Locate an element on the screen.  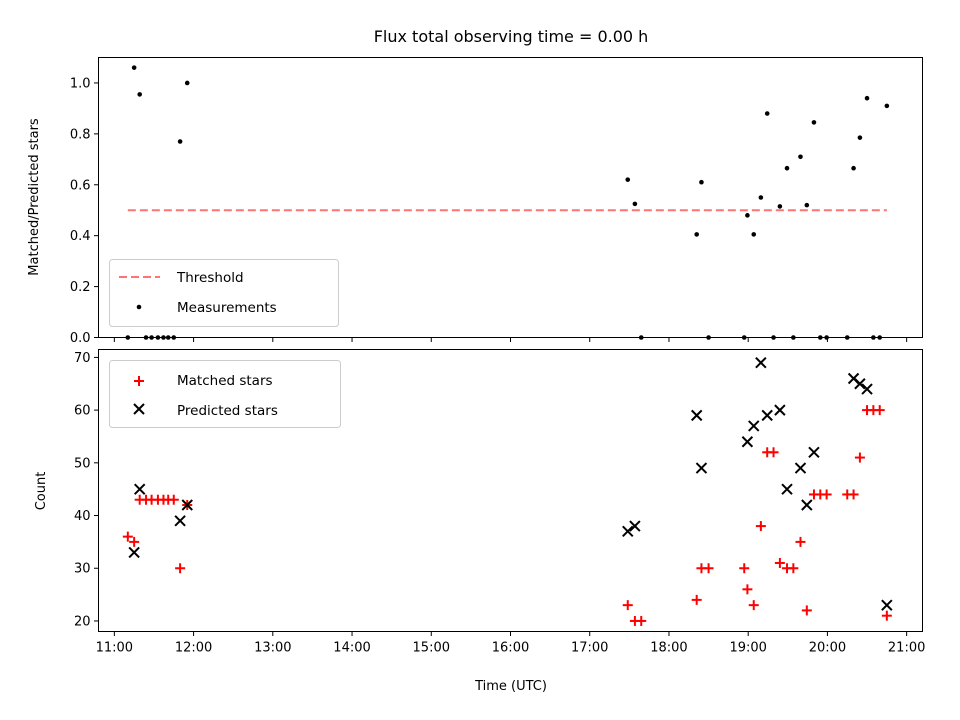
x-tick-label: 20:00 is located at coordinates (827, 648).